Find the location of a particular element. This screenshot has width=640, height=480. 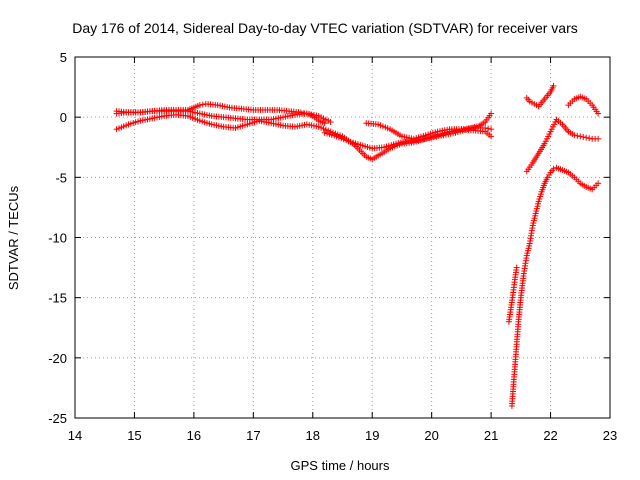

y-tick-label: -20 is located at coordinates (57, 358).